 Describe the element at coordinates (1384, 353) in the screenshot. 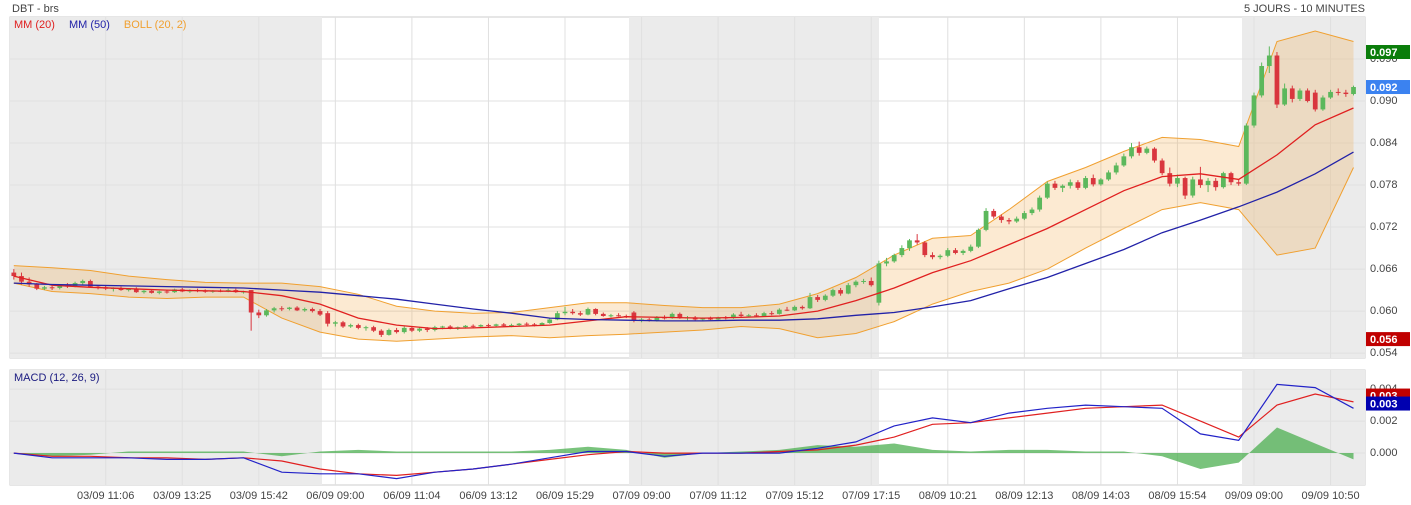

I see `y-tick-label: 0.054` at that location.